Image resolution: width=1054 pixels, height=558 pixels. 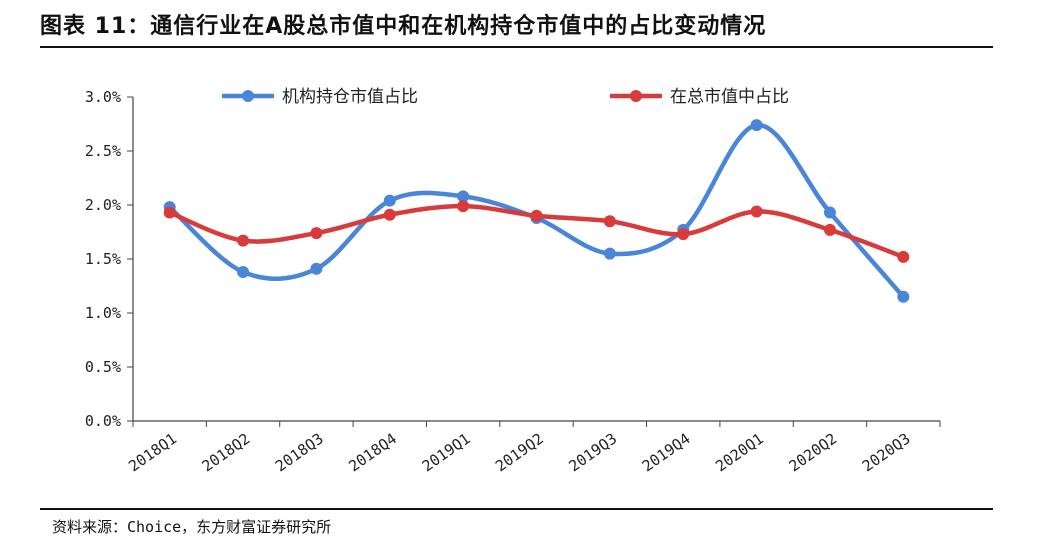 I want to click on x-tick-label: 2019Q4, so click(x=666, y=453).